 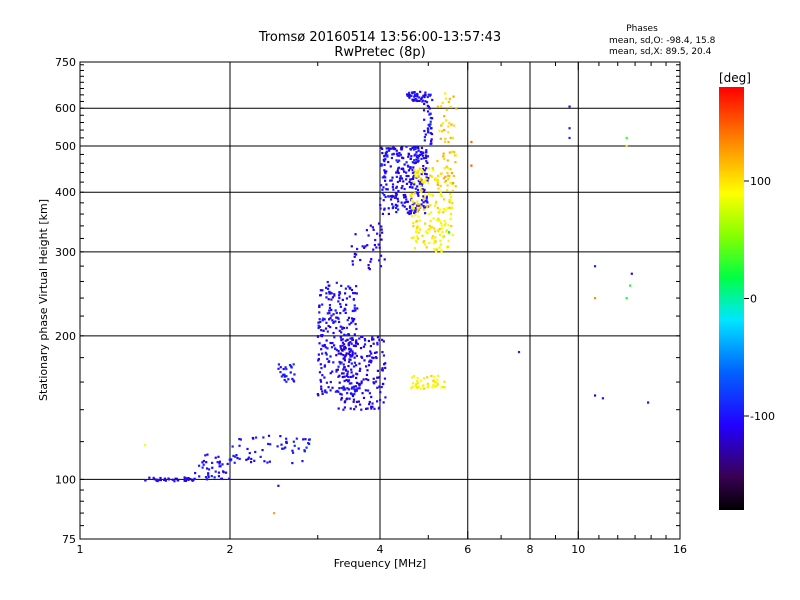 I want to click on x-tick-labels: 1 2 4 6 8 10 16, so click(x=382, y=549).